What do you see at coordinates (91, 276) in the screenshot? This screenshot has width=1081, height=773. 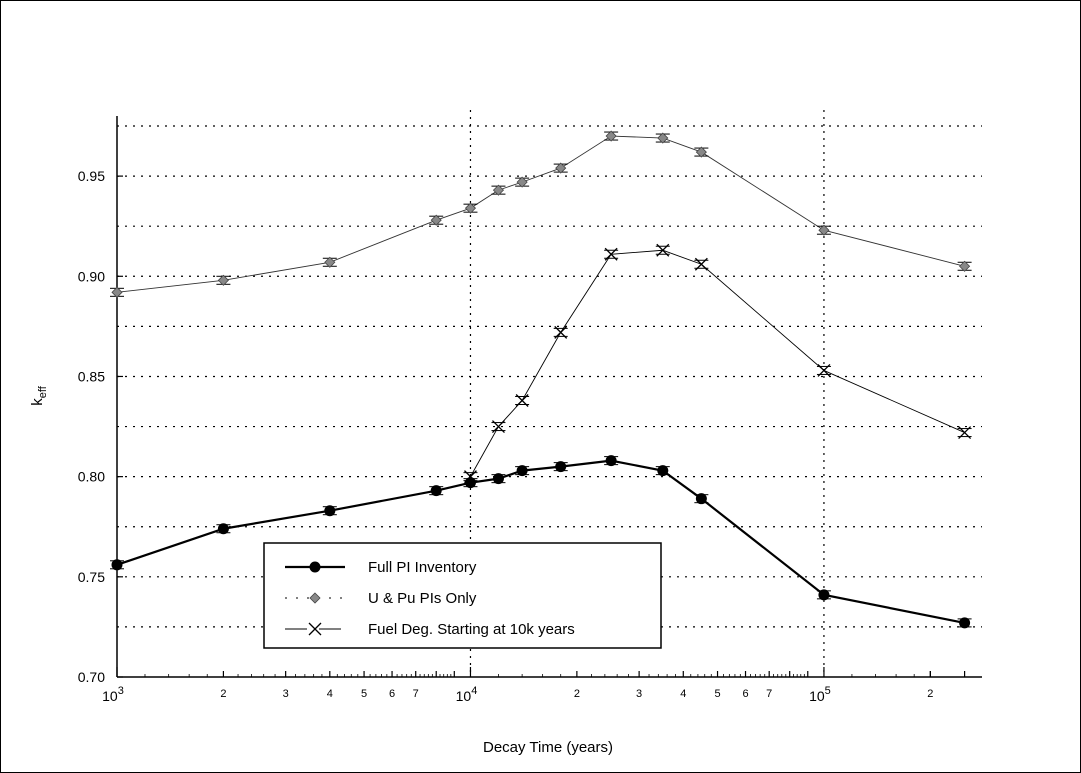 I see `y-tick-label: 0.90` at bounding box center [91, 276].